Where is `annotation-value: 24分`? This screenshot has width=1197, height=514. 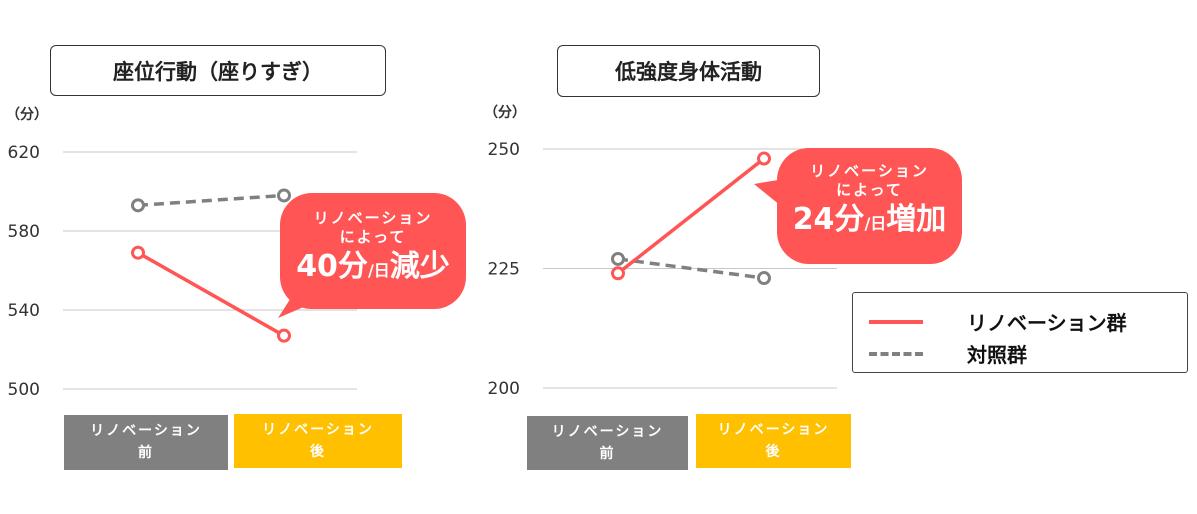 annotation-value: 24分 is located at coordinates (828, 219).